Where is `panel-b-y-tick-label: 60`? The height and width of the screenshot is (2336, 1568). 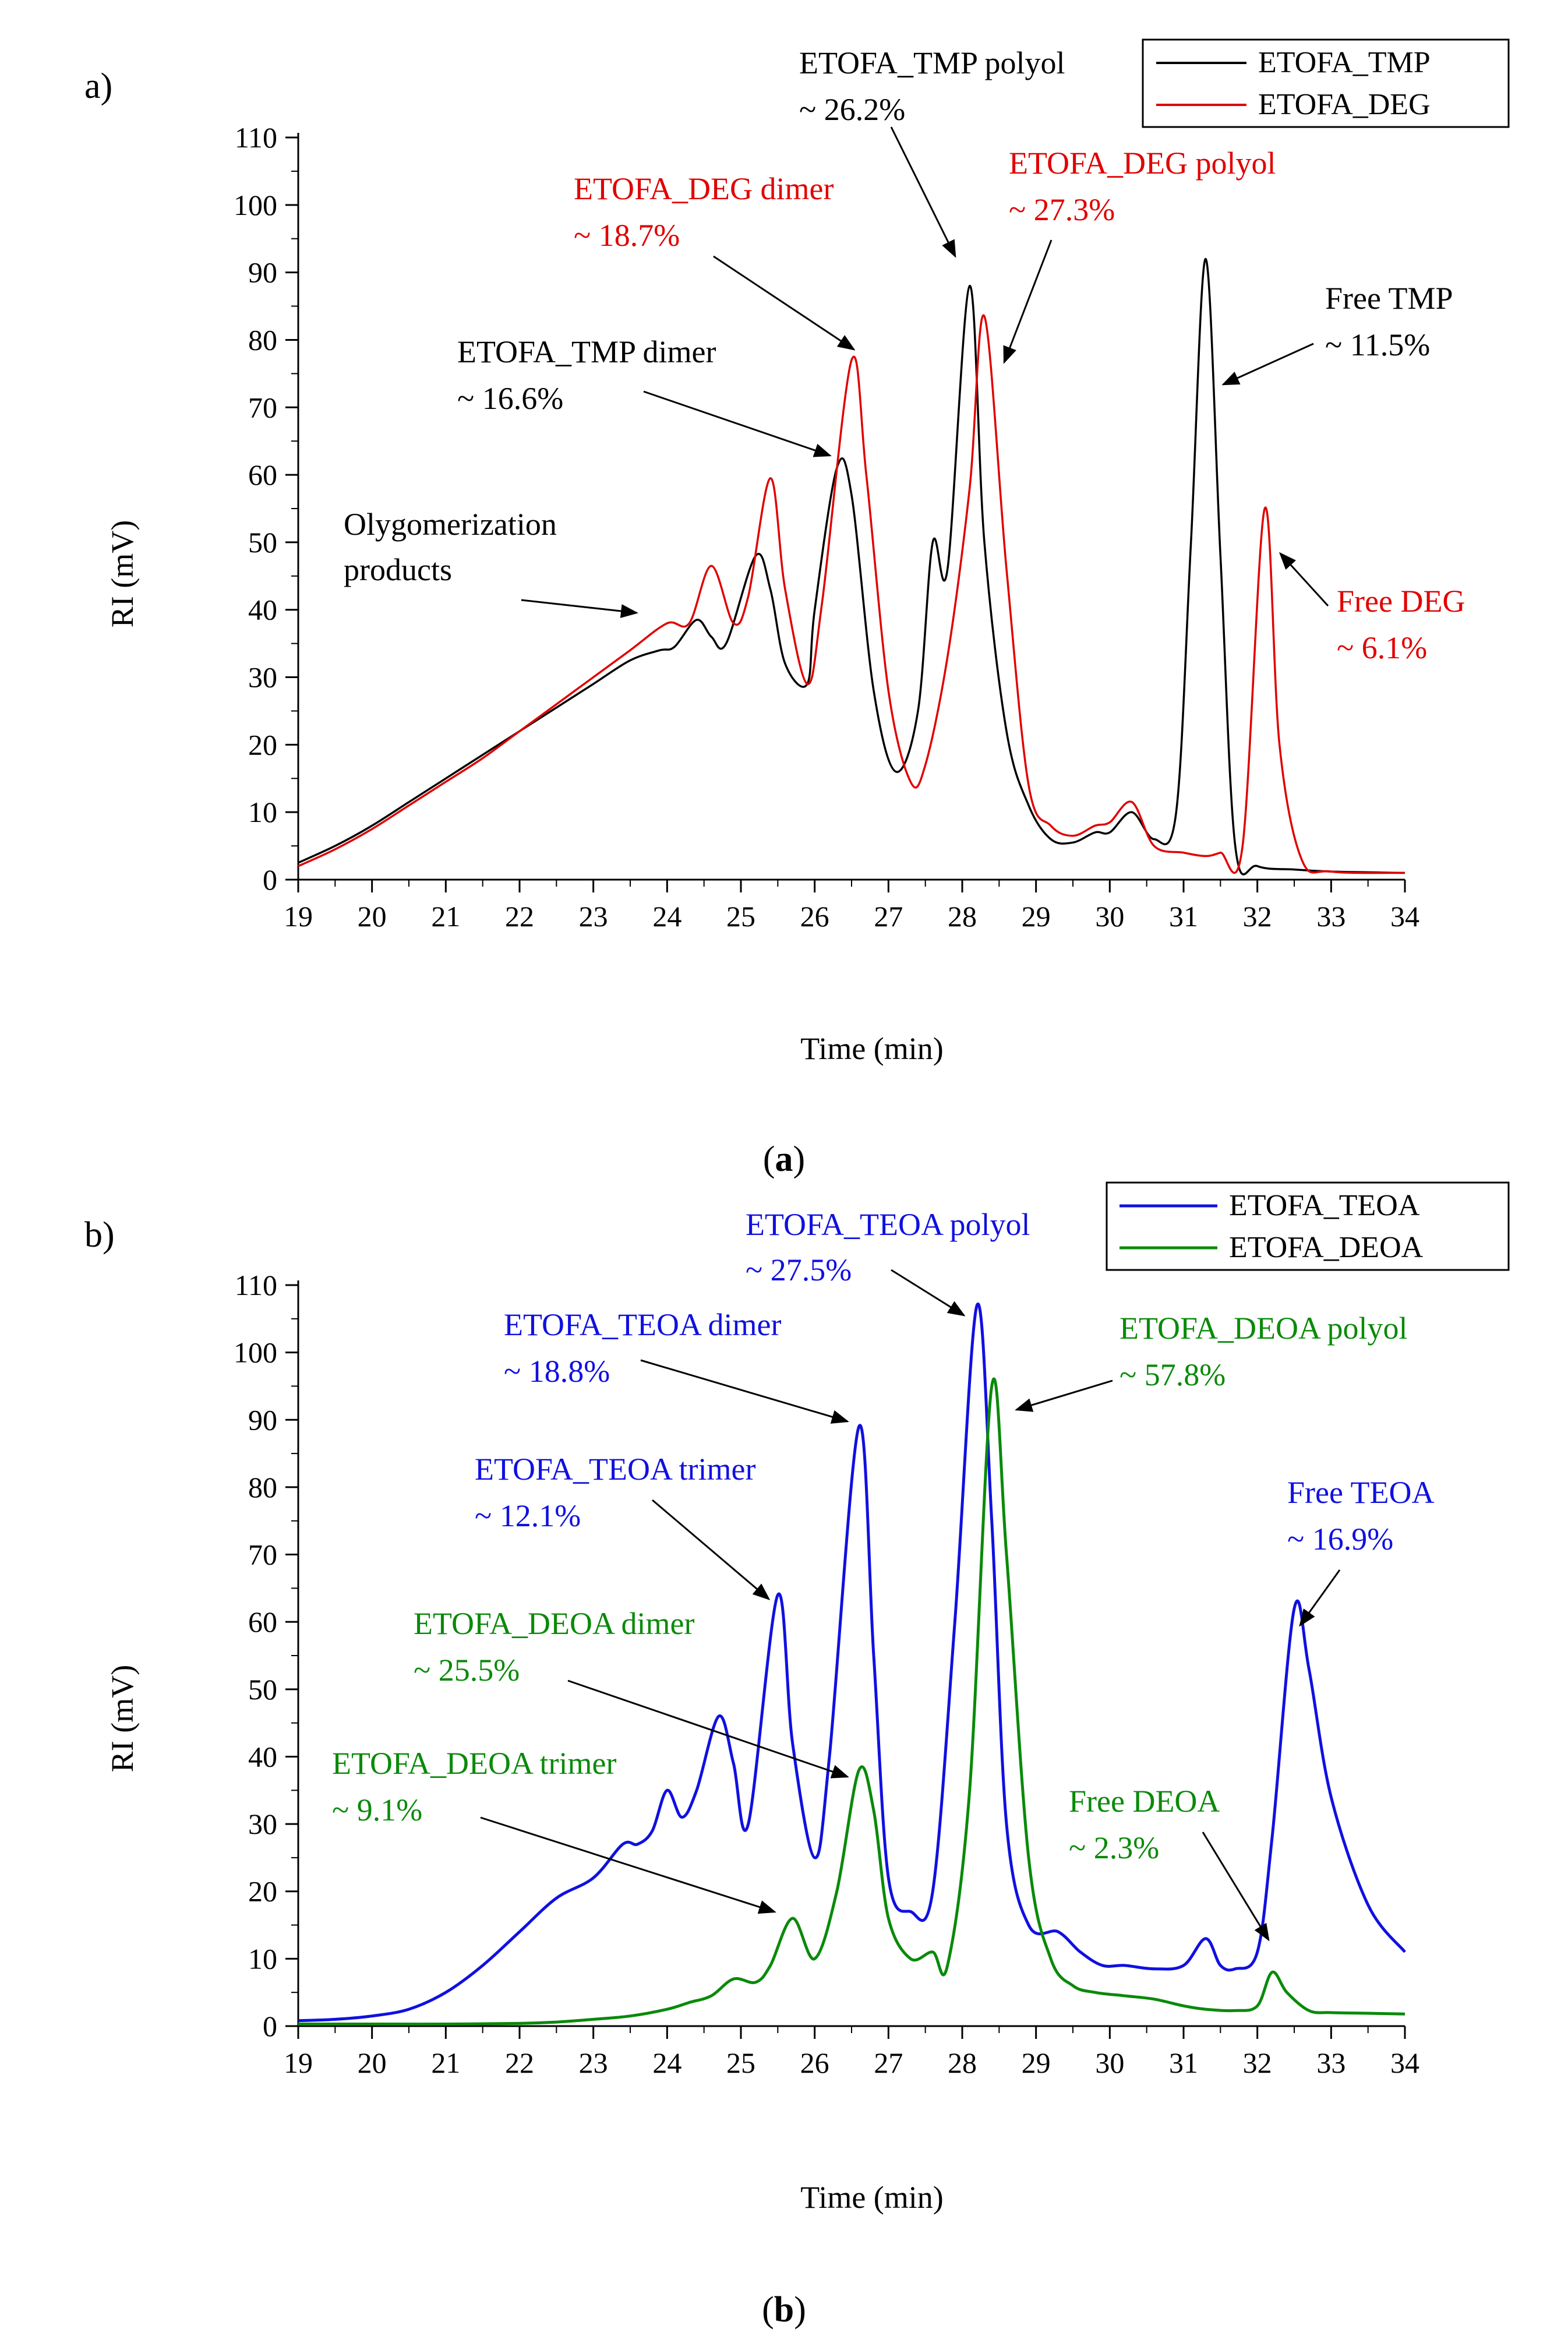 panel-b-y-tick-label: 60 is located at coordinates (262, 1621).